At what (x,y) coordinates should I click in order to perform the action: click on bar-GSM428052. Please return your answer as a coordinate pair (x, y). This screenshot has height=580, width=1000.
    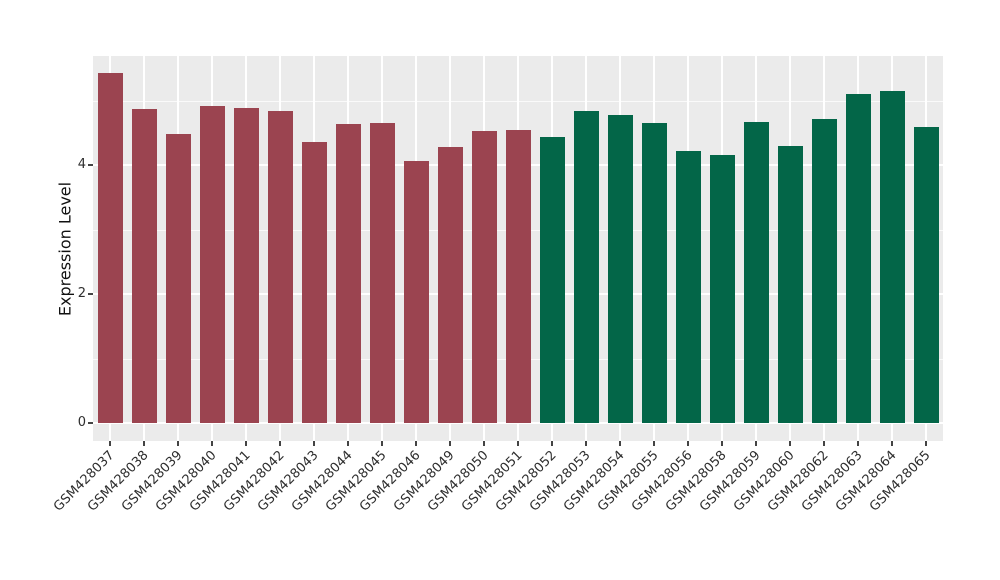
    Looking at the image, I should click on (552, 280).